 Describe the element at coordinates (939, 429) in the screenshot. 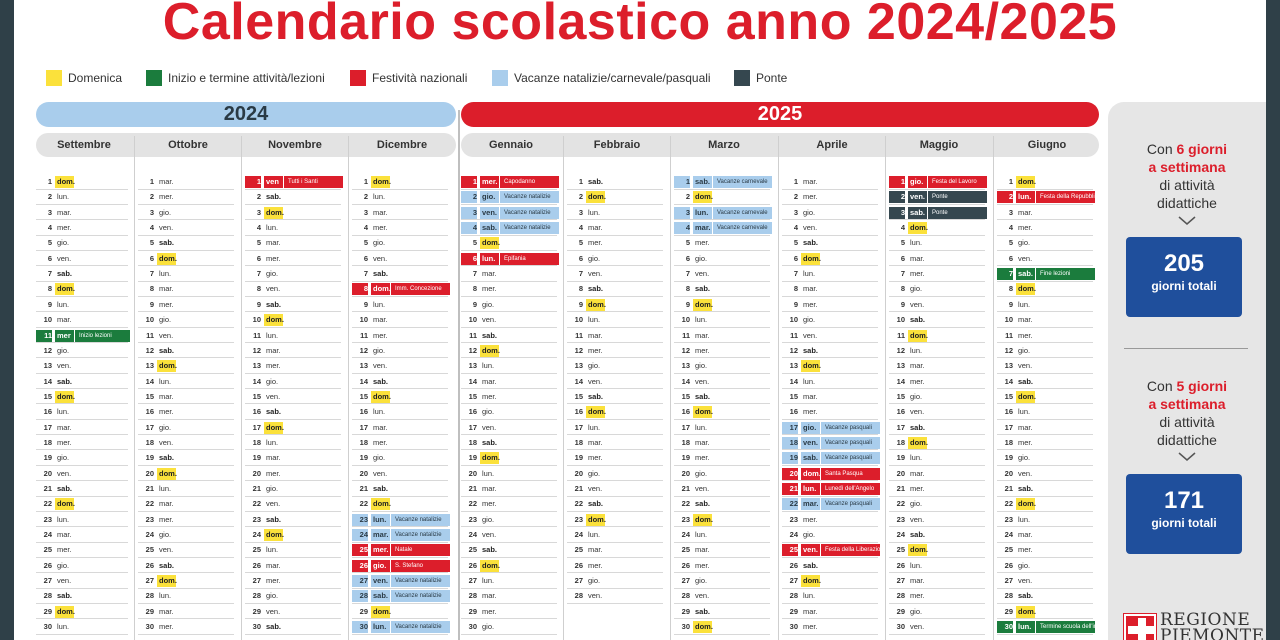

I see `day-row: 17 sab.` at that location.